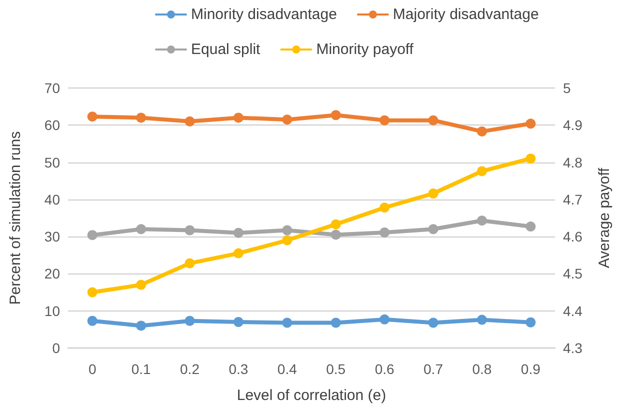 Image resolution: width=625 pixels, height=410 pixels. I want to click on y-tick-label: 20, so click(52, 274).